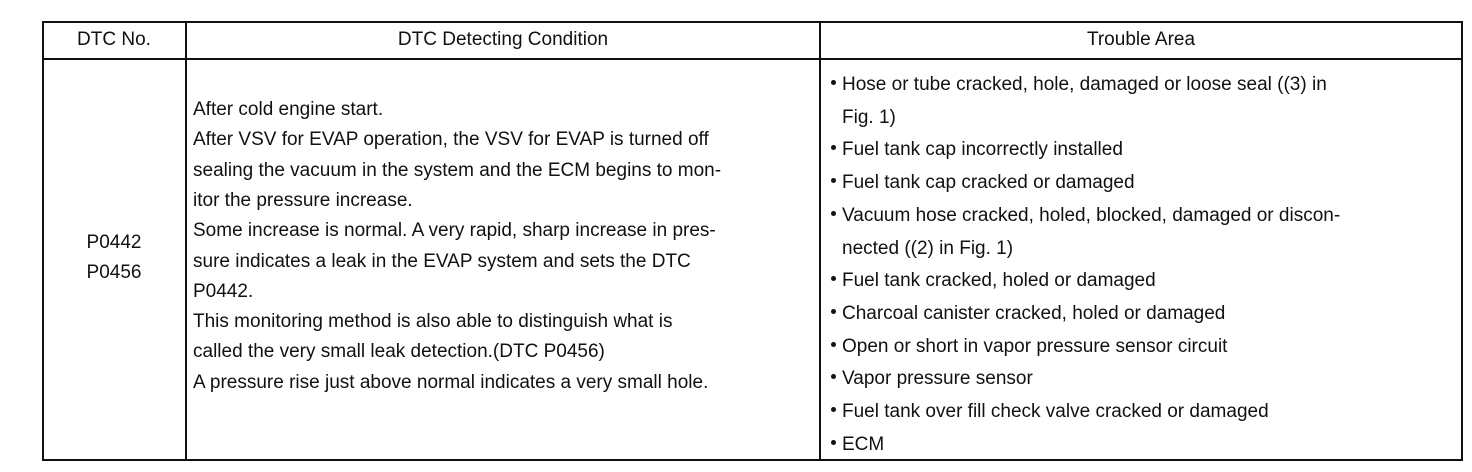 The image size is (1472, 472). What do you see at coordinates (752, 59) in the screenshot?
I see `header-divider` at bounding box center [752, 59].